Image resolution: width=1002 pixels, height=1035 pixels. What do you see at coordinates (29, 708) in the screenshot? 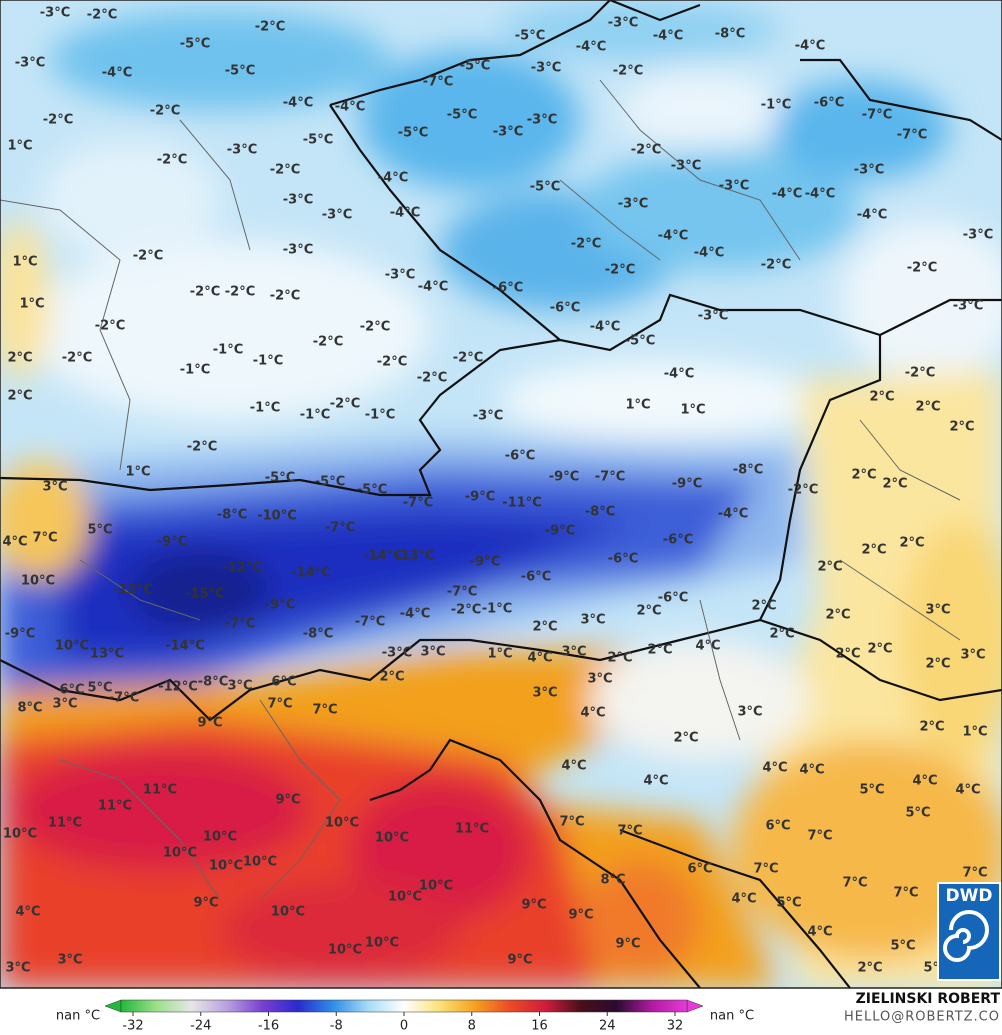
I see `temp-label: 8°C` at bounding box center [29, 708].